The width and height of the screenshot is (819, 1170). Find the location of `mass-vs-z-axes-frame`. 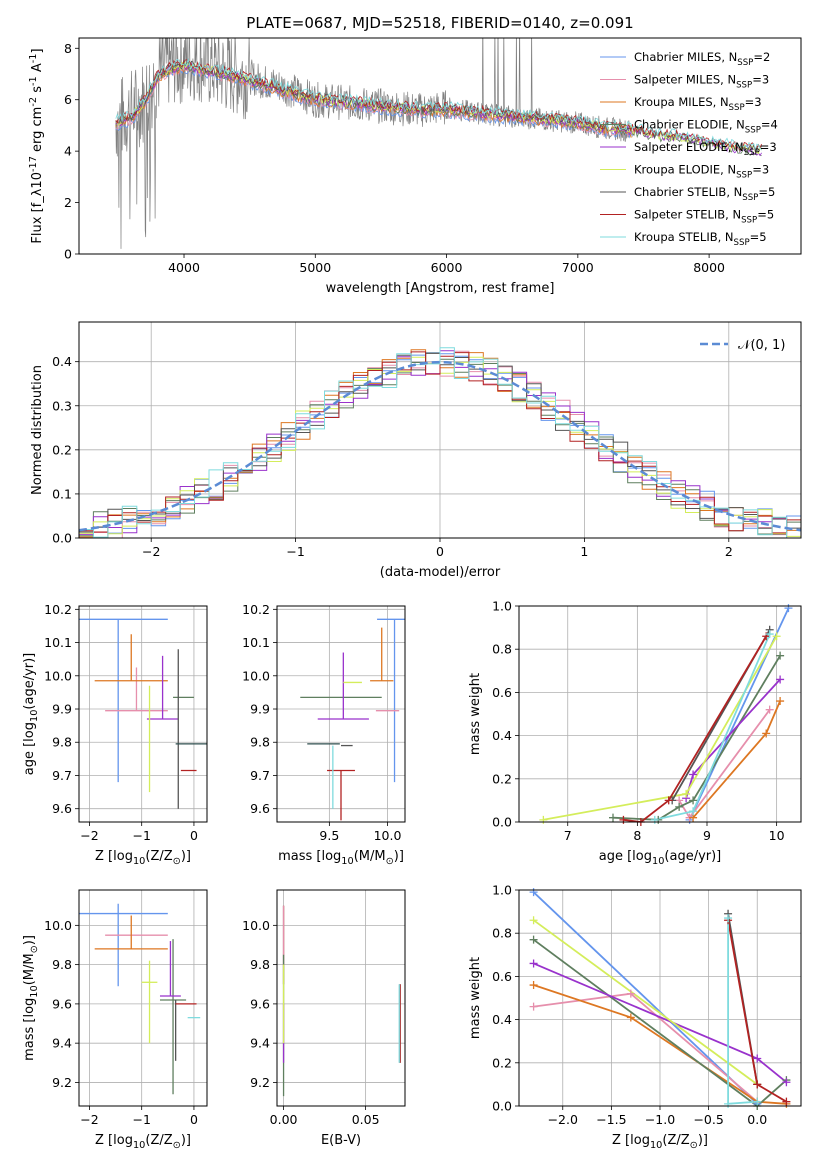

mass-vs-z-axes-frame is located at coordinates (143, 998).